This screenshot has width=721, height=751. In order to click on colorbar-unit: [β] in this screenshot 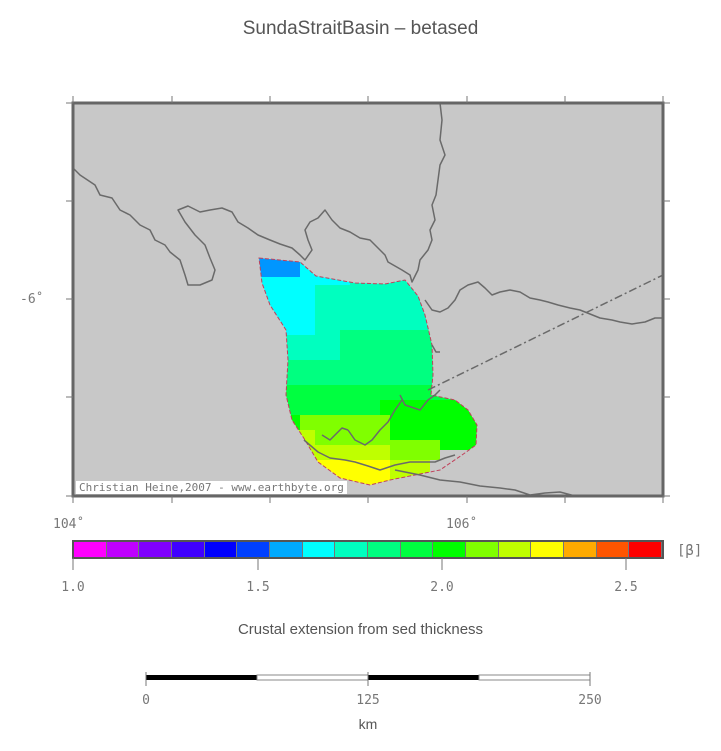, I will do `click(690, 551)`.